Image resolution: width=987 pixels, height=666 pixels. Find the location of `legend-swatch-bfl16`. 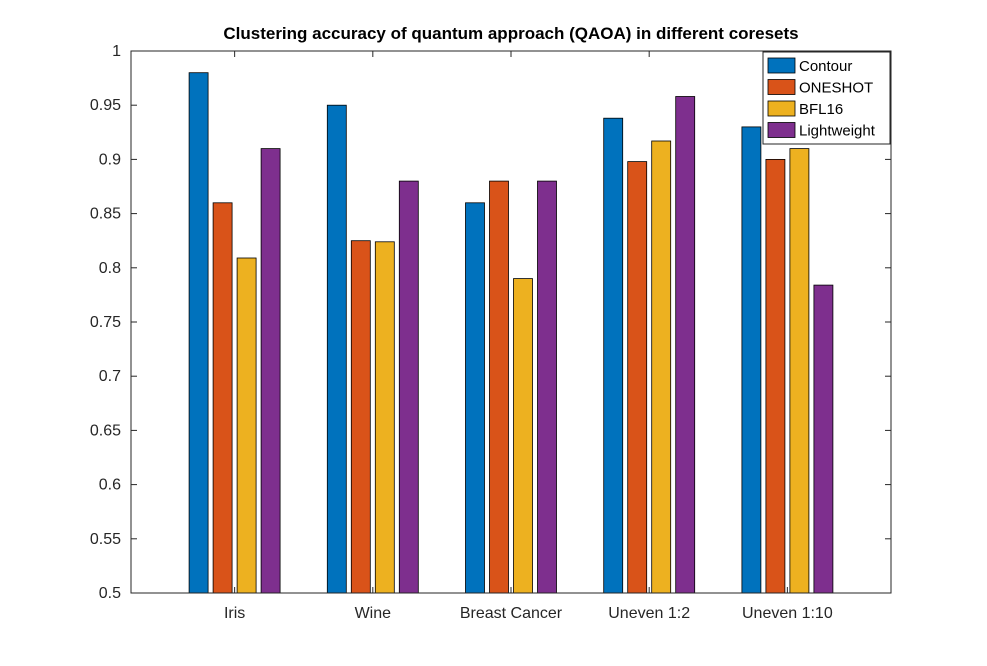

legend-swatch-bfl16 is located at coordinates (781, 108).